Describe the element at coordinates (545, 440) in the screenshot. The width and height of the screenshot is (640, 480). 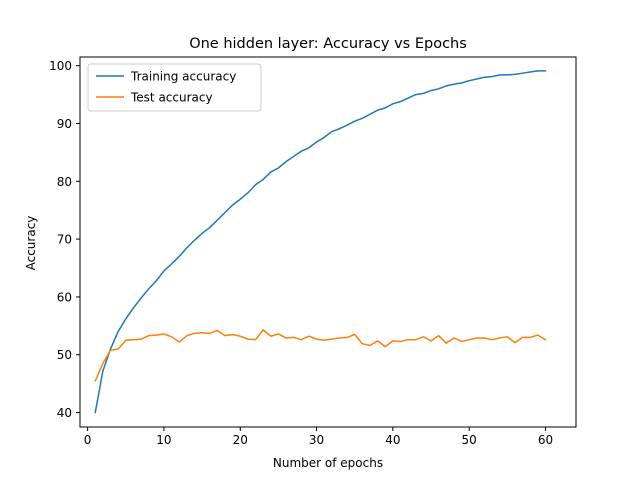
I see `x-tick-label: 60` at that location.